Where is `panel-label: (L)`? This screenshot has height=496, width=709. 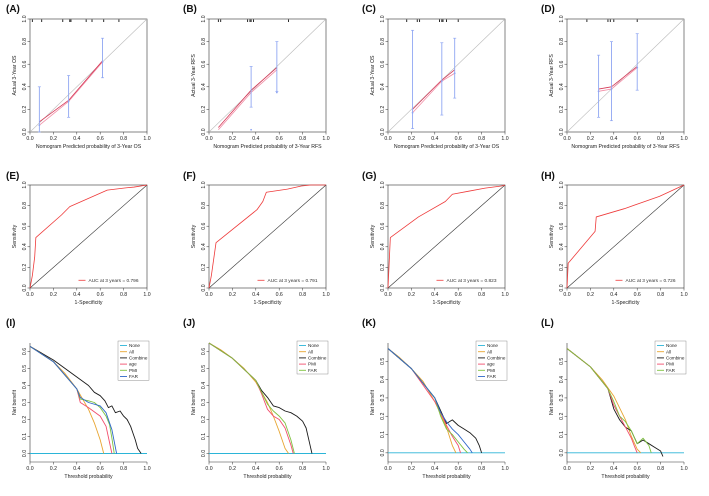 panel-label: (L) is located at coordinates (547, 323).